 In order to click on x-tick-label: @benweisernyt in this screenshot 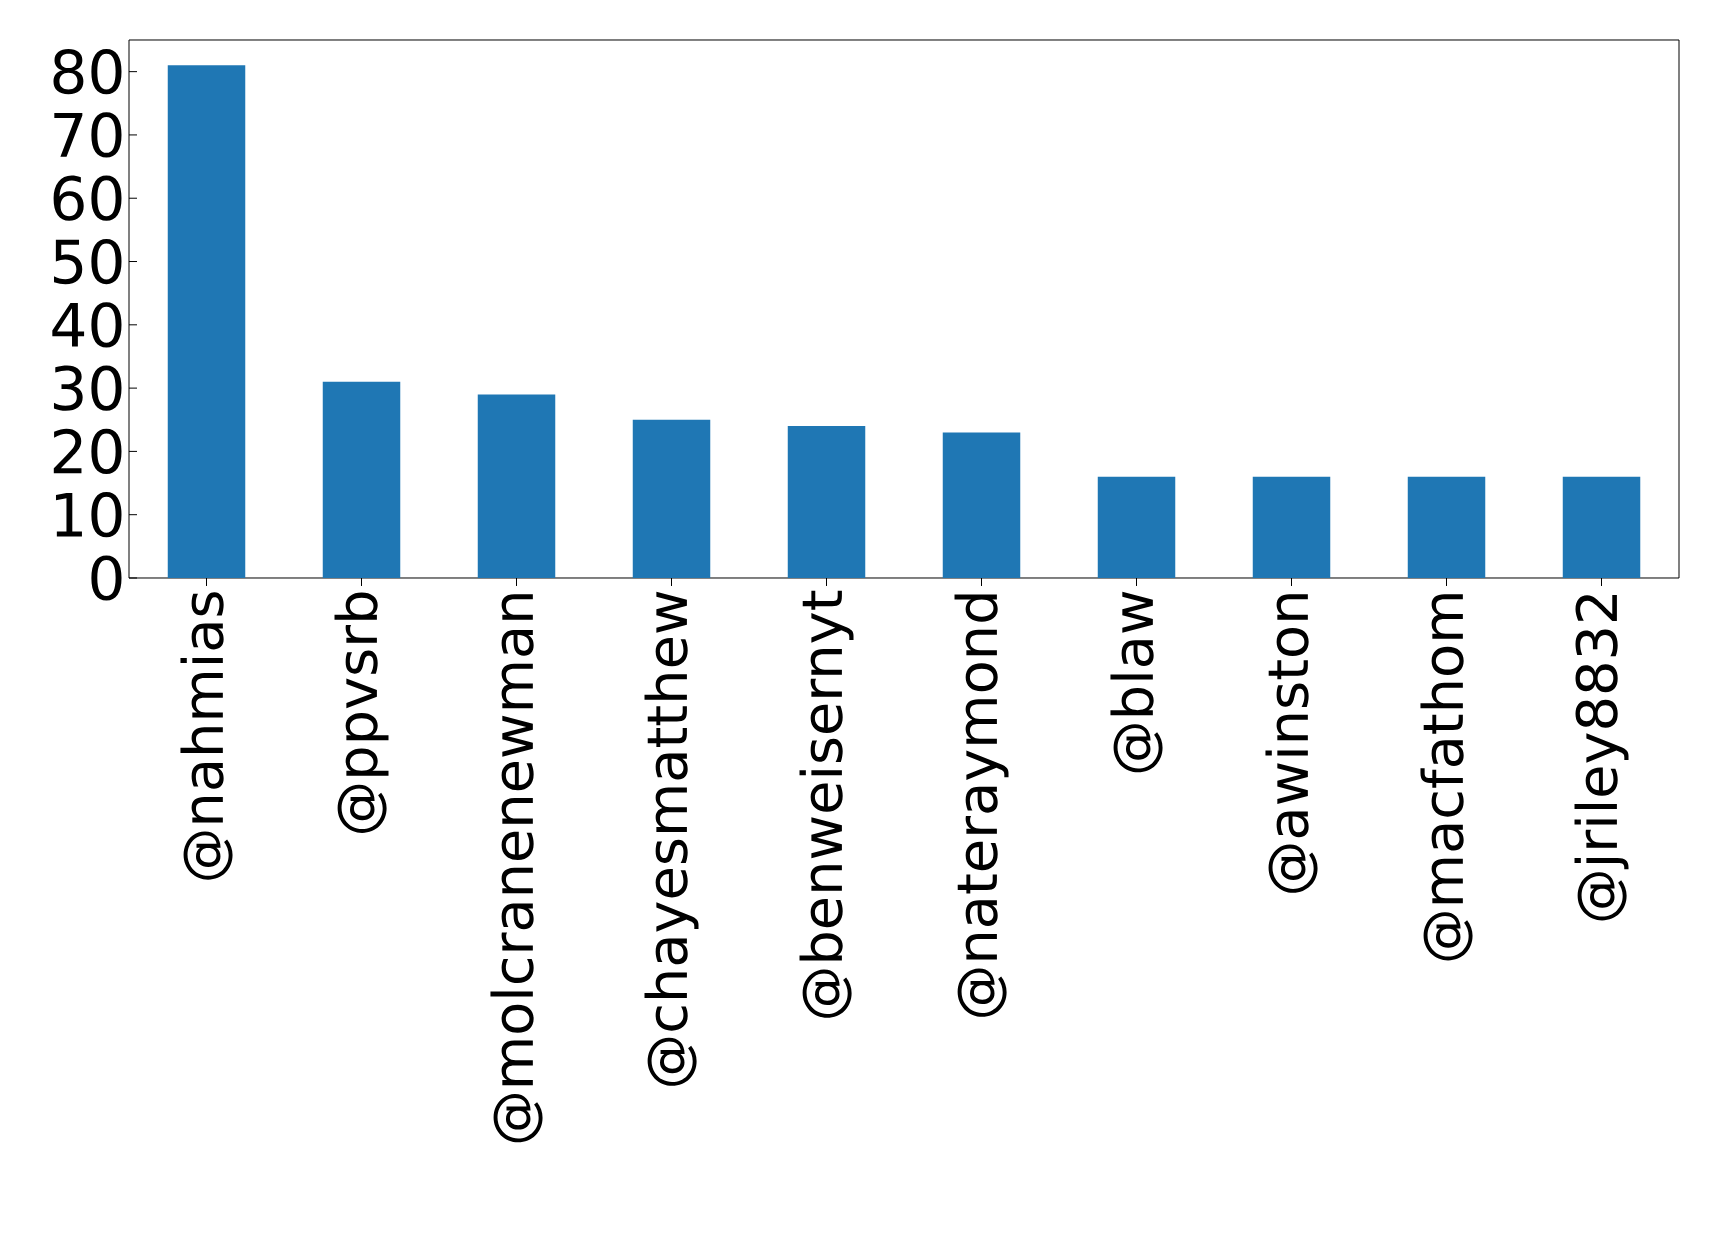, I will do `click(826, 804)`.